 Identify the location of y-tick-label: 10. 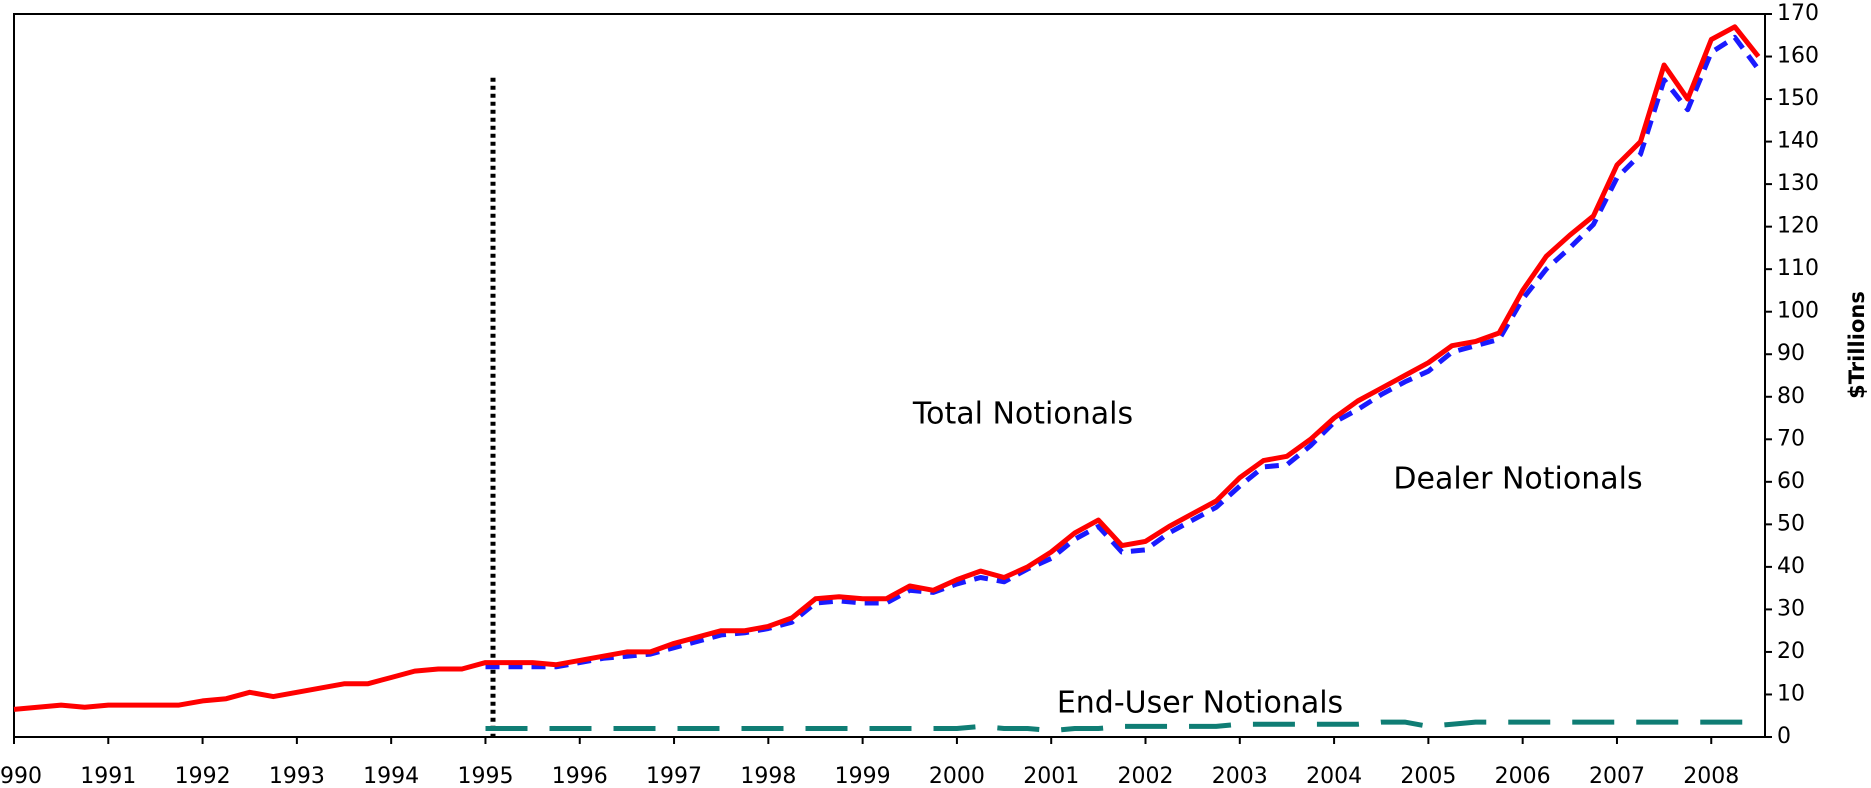
(1791, 693).